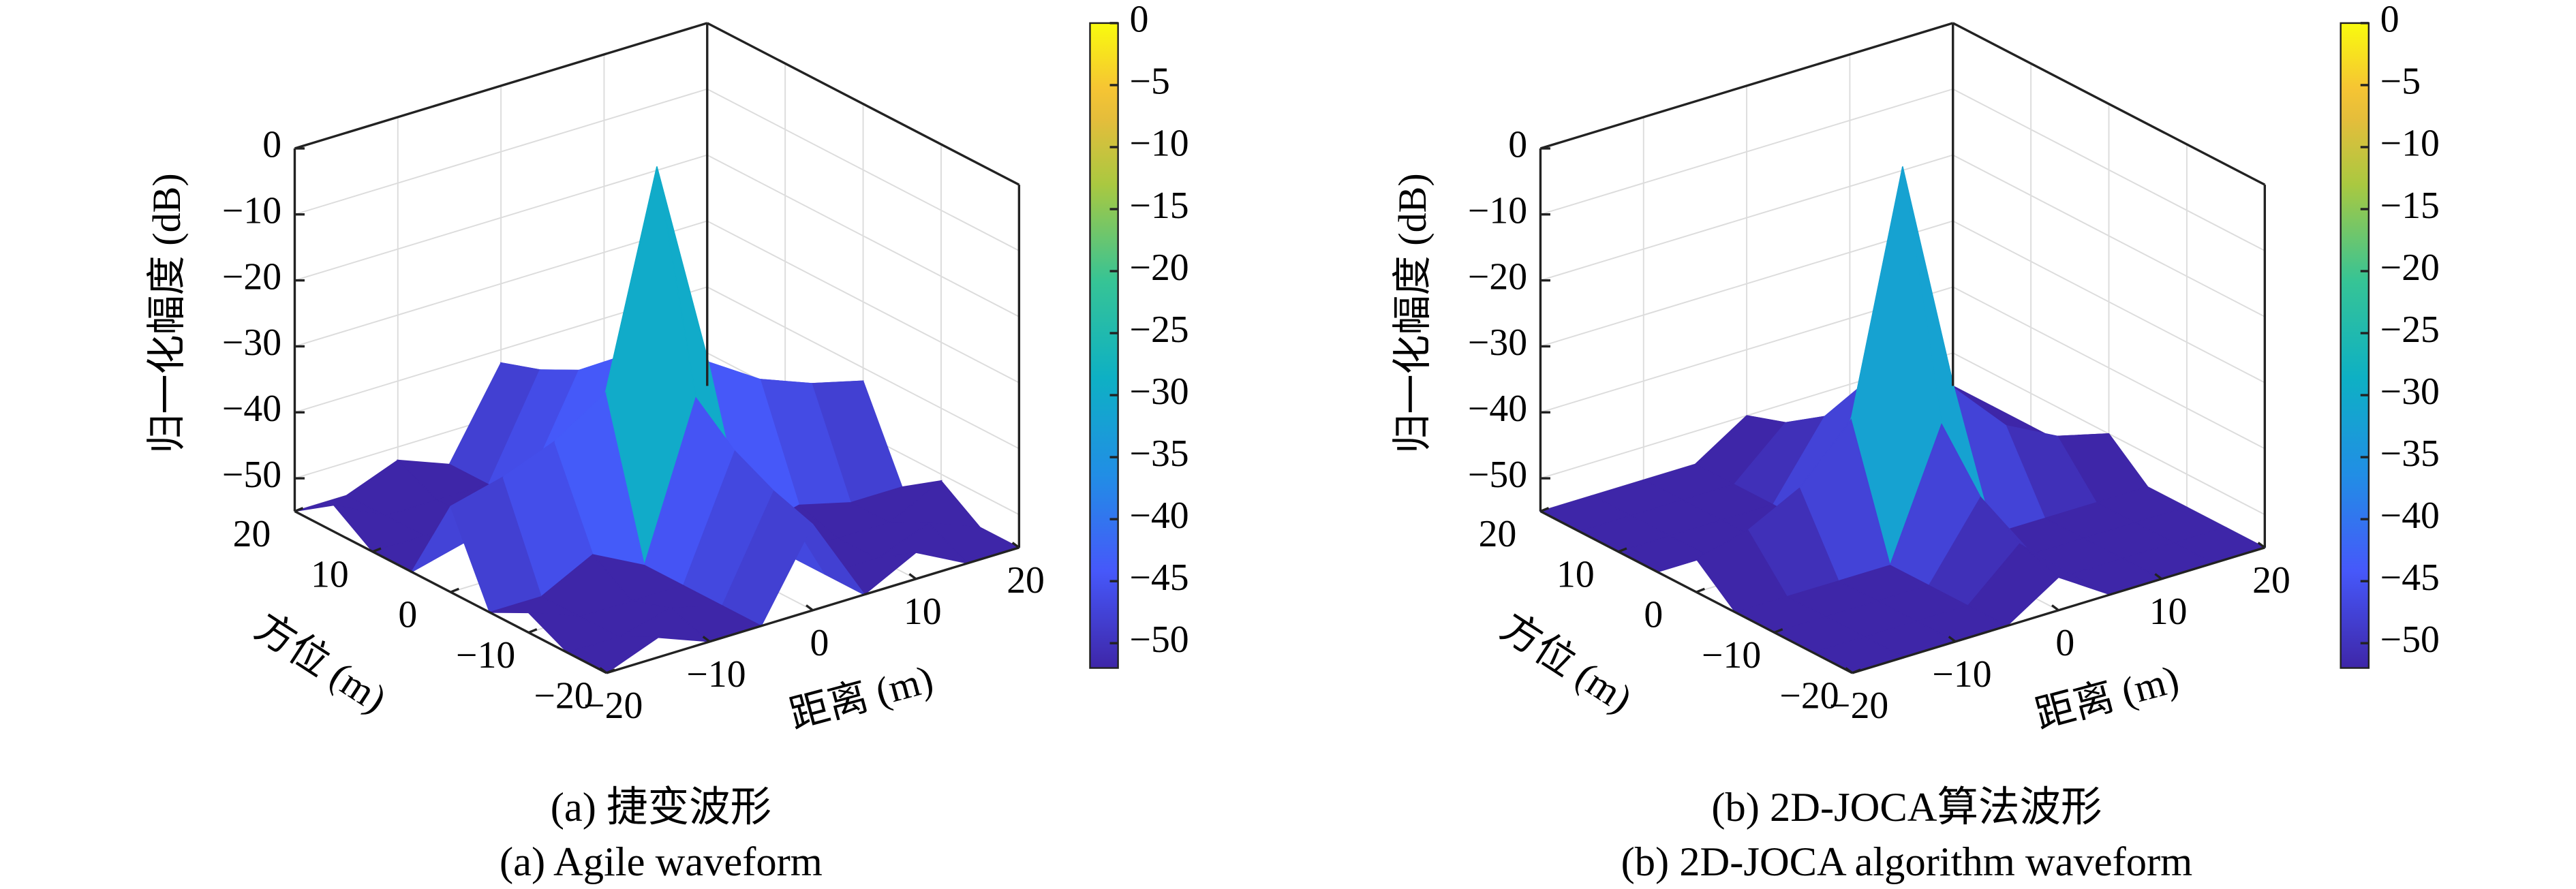 The height and width of the screenshot is (889, 2576). What do you see at coordinates (1906, 808) in the screenshot?
I see `caption: (b) 2D-JOCA算法波形` at bounding box center [1906, 808].